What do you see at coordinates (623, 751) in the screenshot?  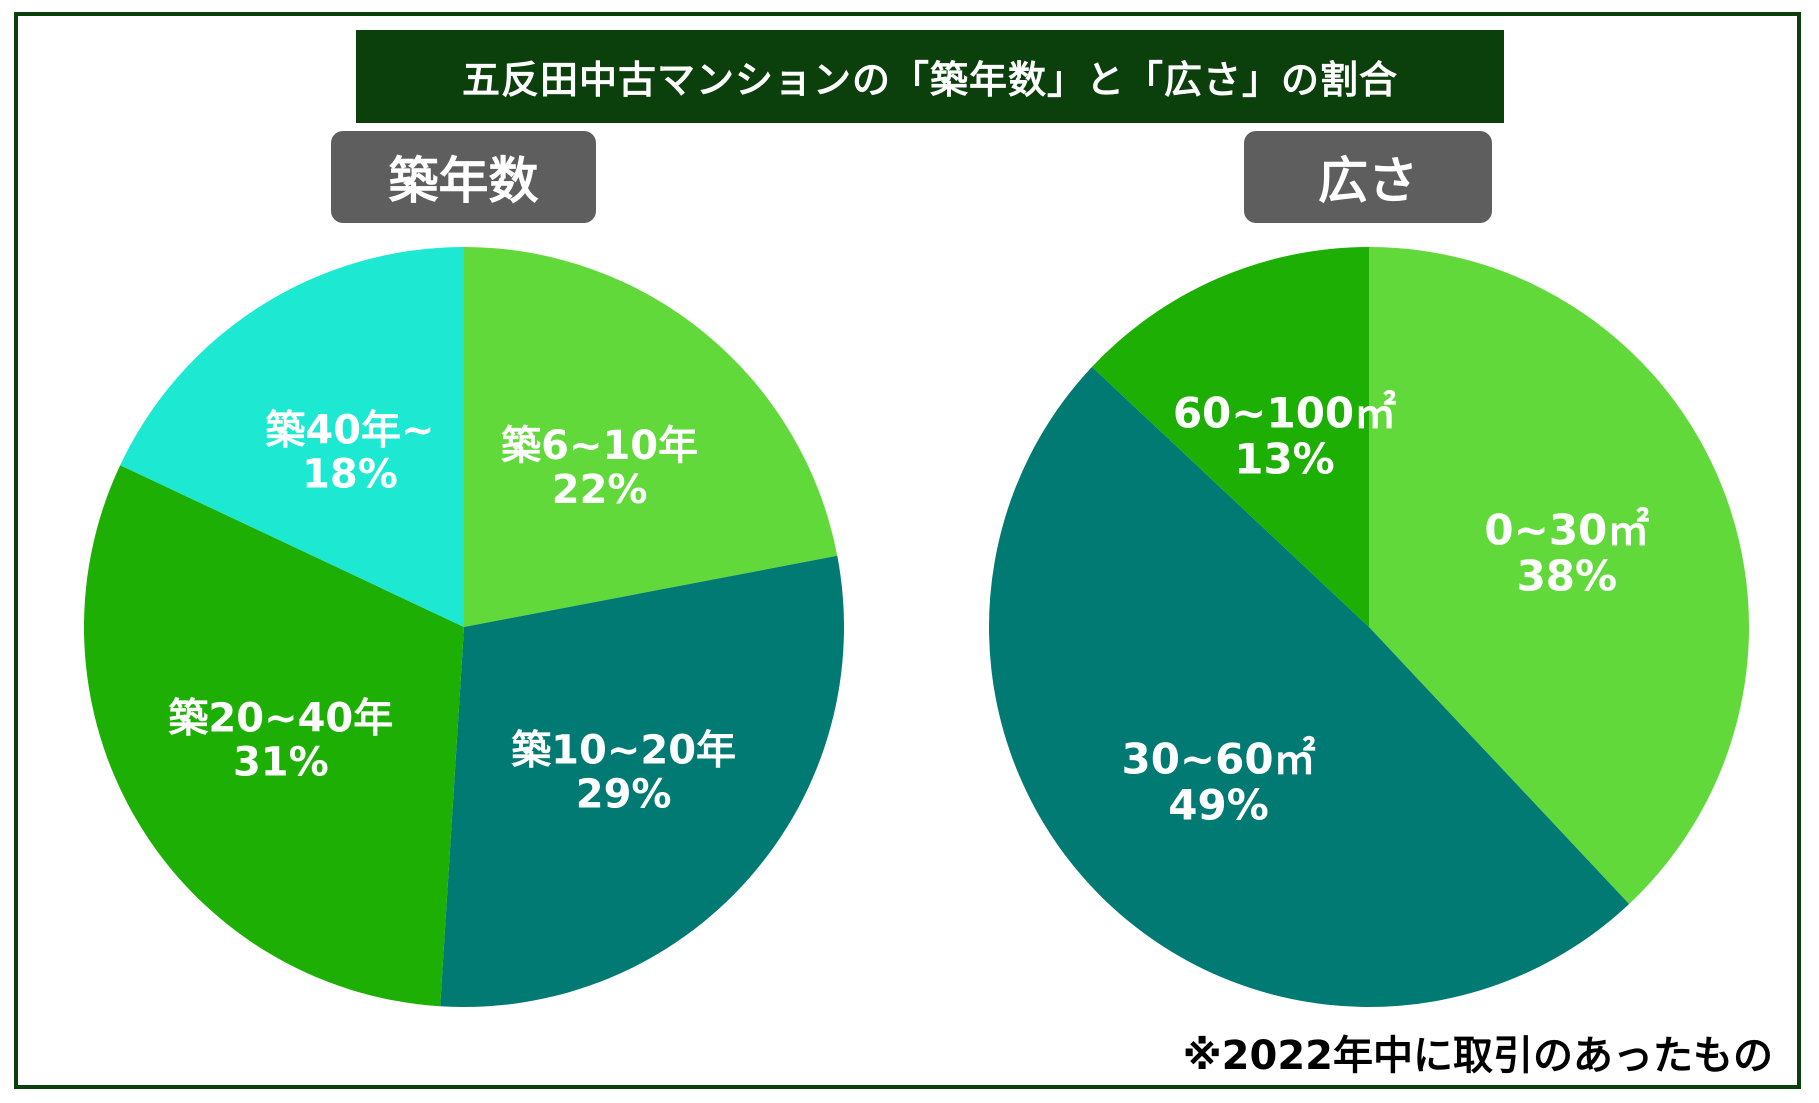 I see `slice-label: 築10~20年` at bounding box center [623, 751].